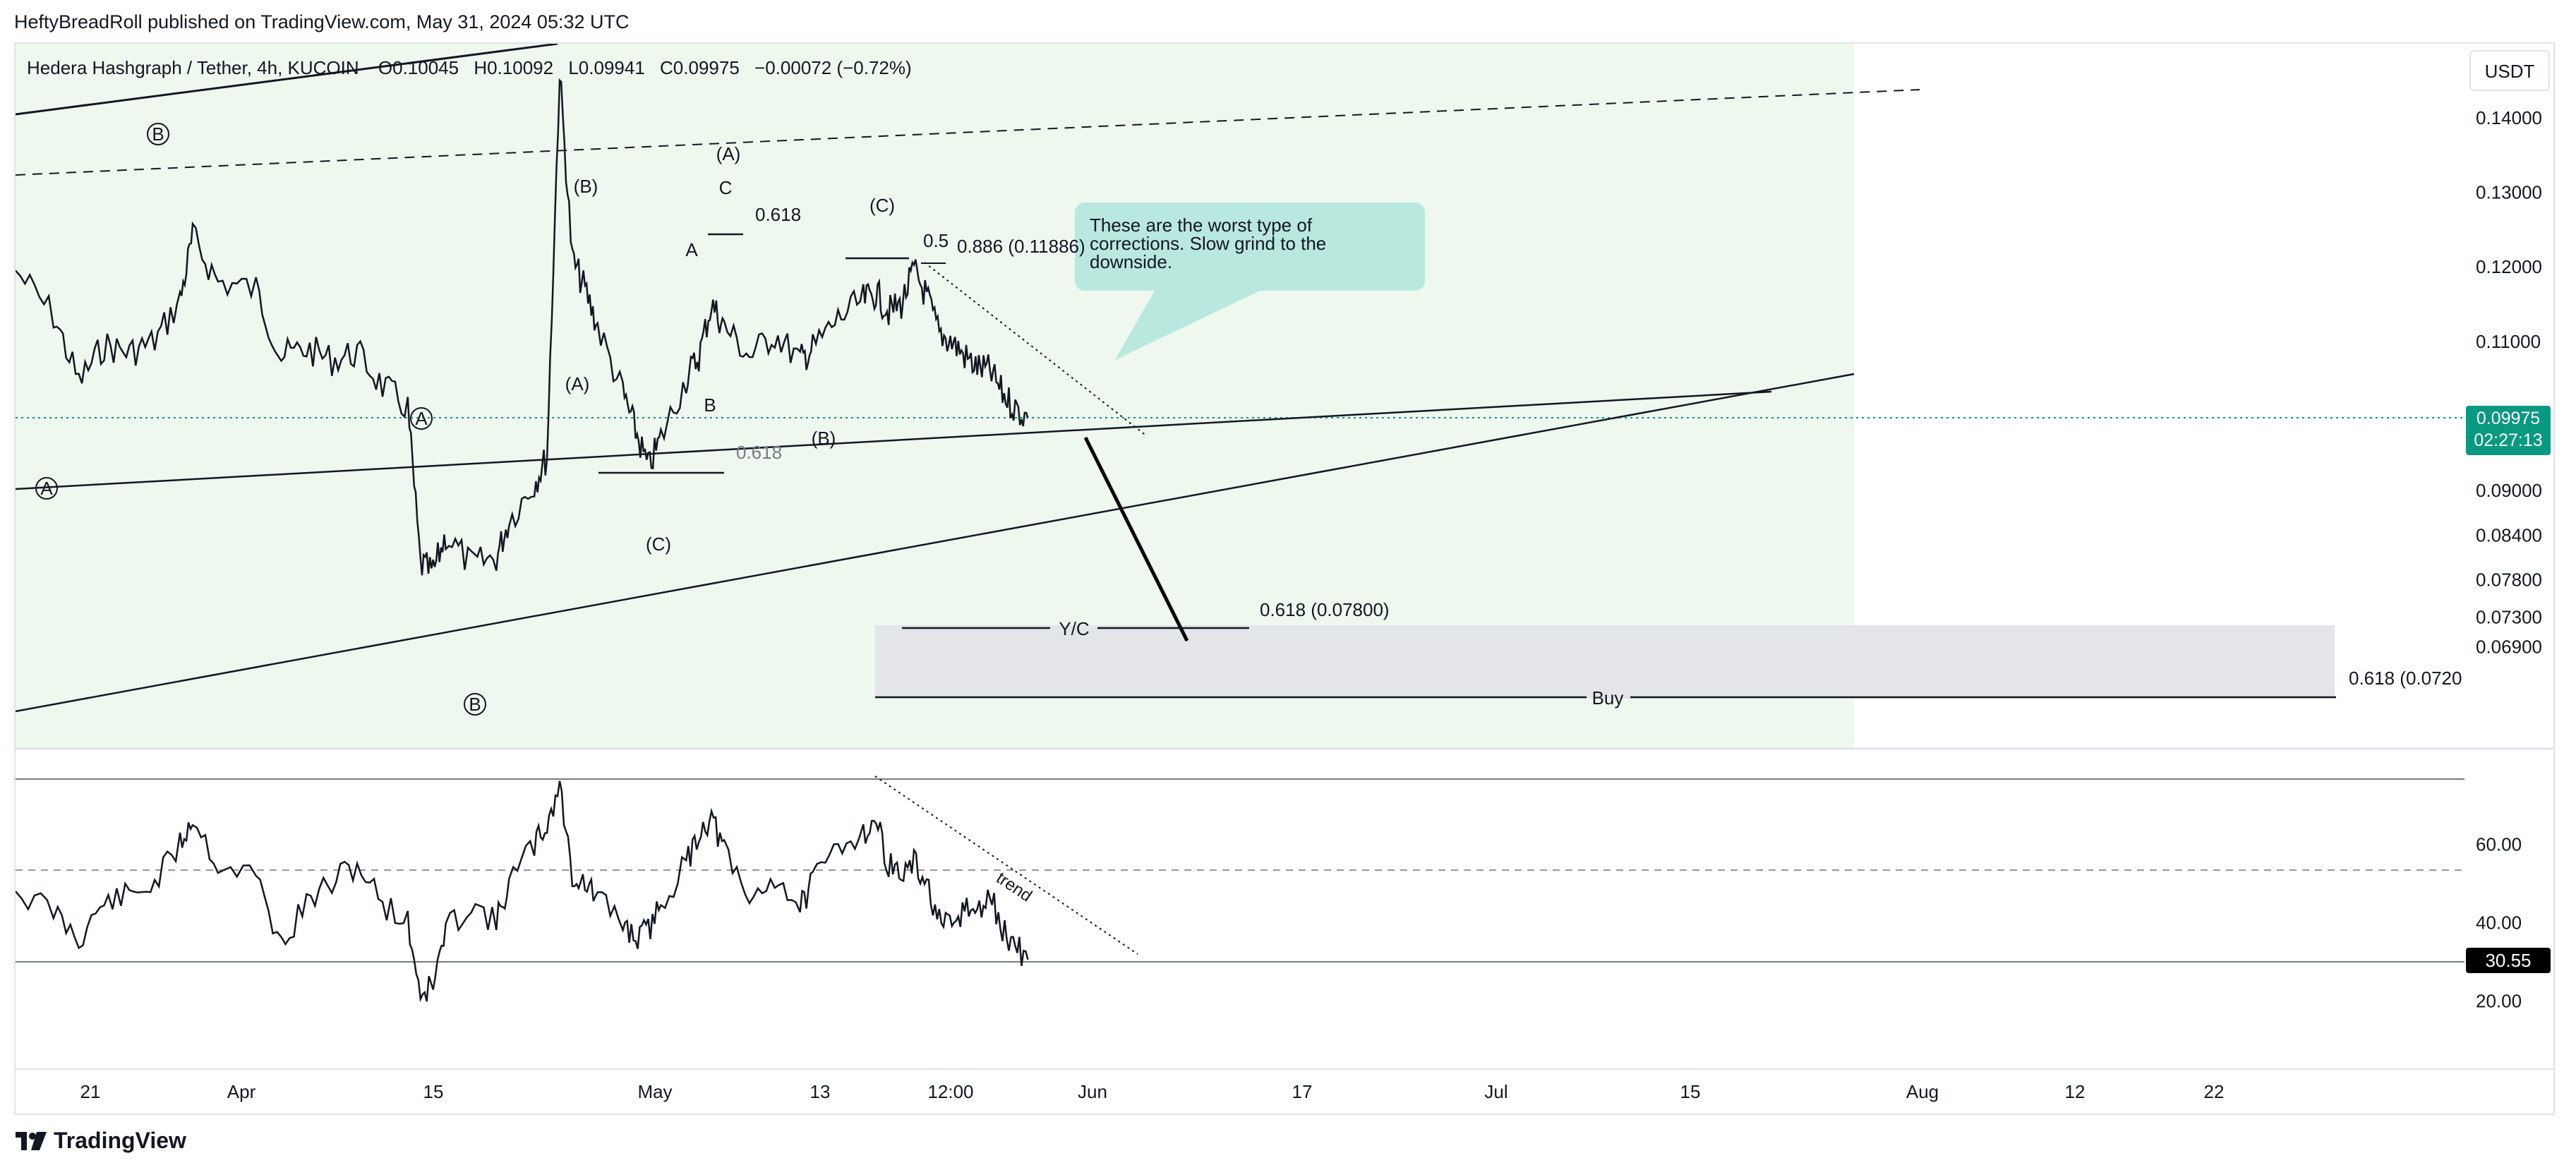 This screenshot has height=1170, width=2576. What do you see at coordinates (2509, 580) in the screenshot?
I see `price-tick-label: 0.07800` at bounding box center [2509, 580].